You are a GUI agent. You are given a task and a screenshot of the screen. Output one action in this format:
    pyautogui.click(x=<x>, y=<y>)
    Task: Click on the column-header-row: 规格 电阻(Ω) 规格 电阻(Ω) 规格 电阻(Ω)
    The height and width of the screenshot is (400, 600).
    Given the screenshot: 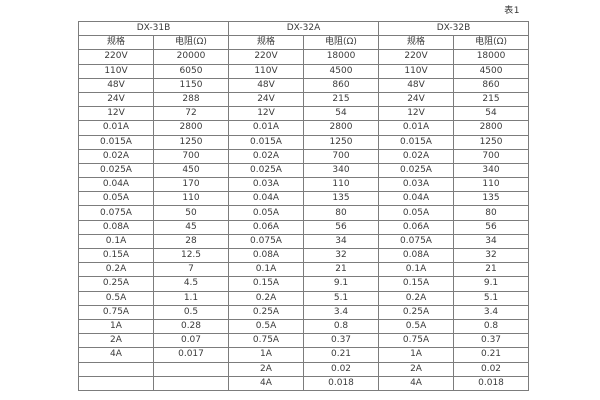 What is the action you would take?
    pyautogui.click(x=304, y=43)
    